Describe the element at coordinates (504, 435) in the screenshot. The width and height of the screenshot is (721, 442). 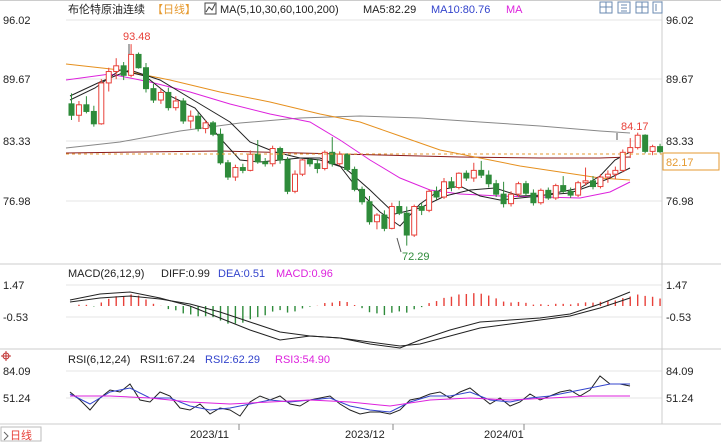
I see `x-label-jan: 2024/01` at that location.